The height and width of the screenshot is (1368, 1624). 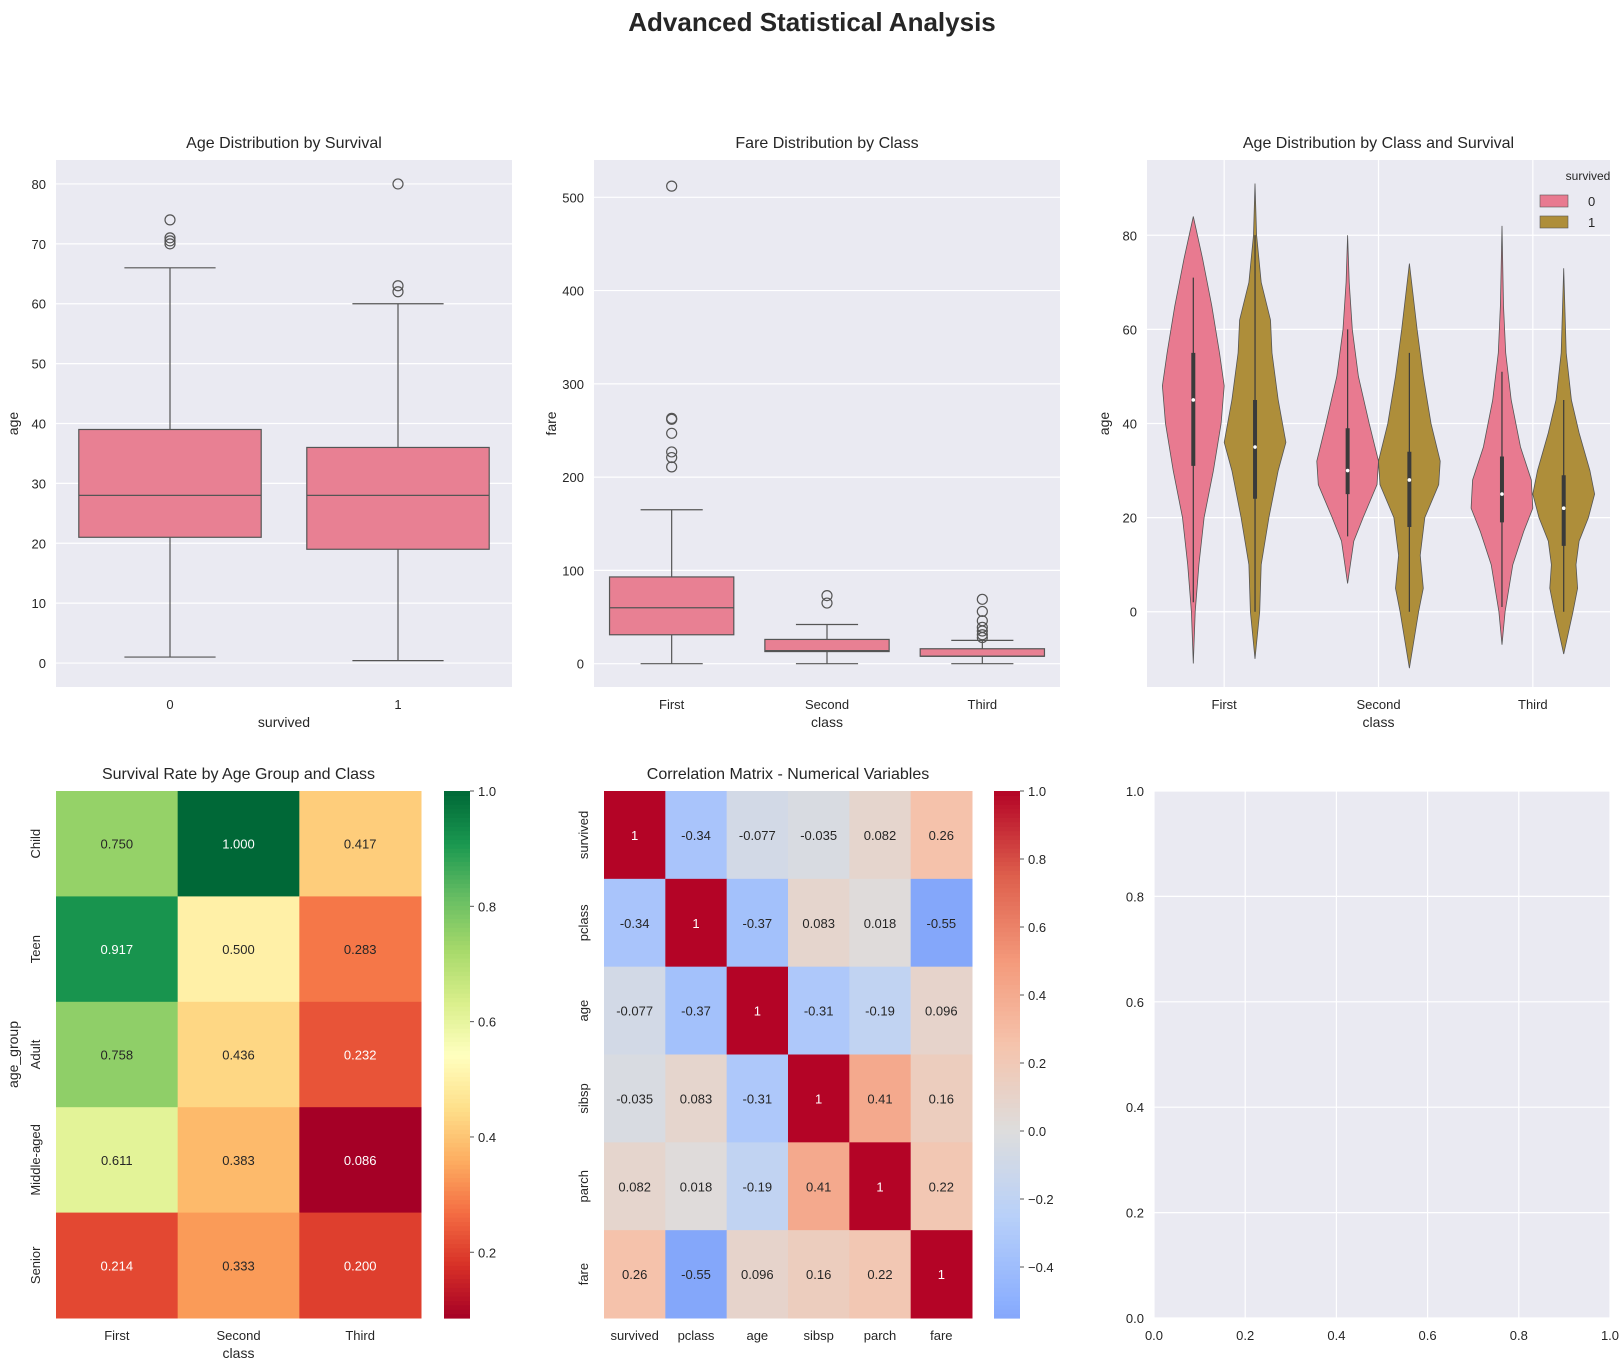 What do you see at coordinates (812, 22) in the screenshot?
I see `figure-title: Advanced Statistical Analysis` at bounding box center [812, 22].